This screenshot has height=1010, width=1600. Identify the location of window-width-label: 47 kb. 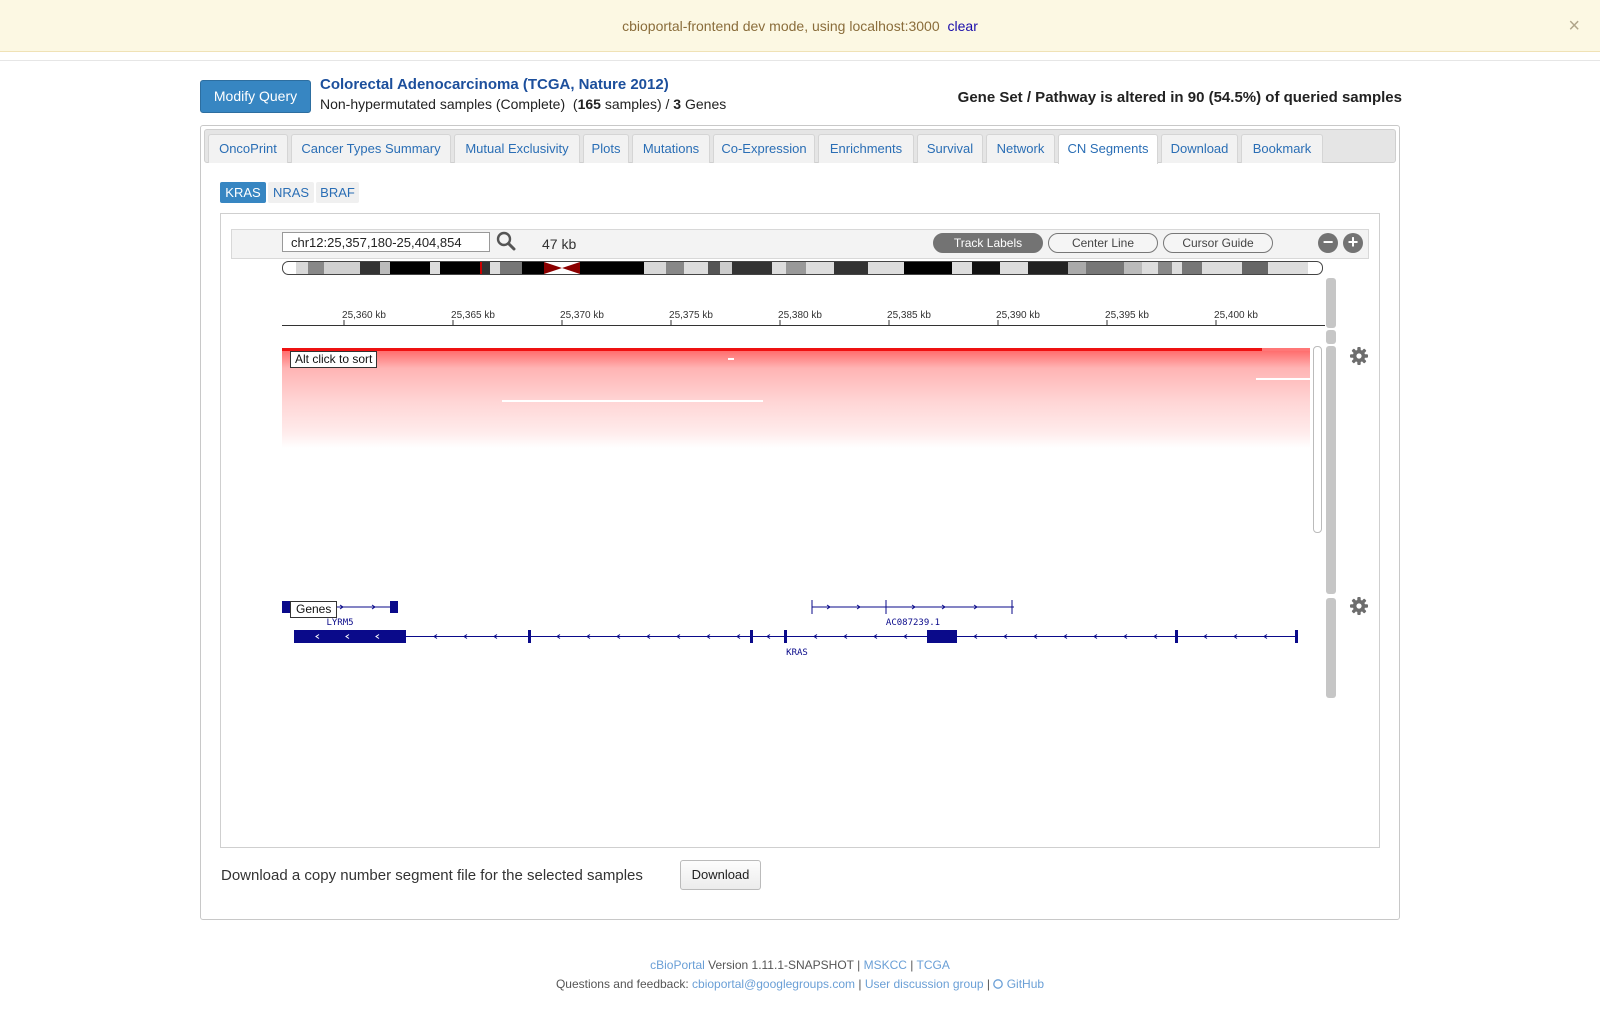
(559, 244).